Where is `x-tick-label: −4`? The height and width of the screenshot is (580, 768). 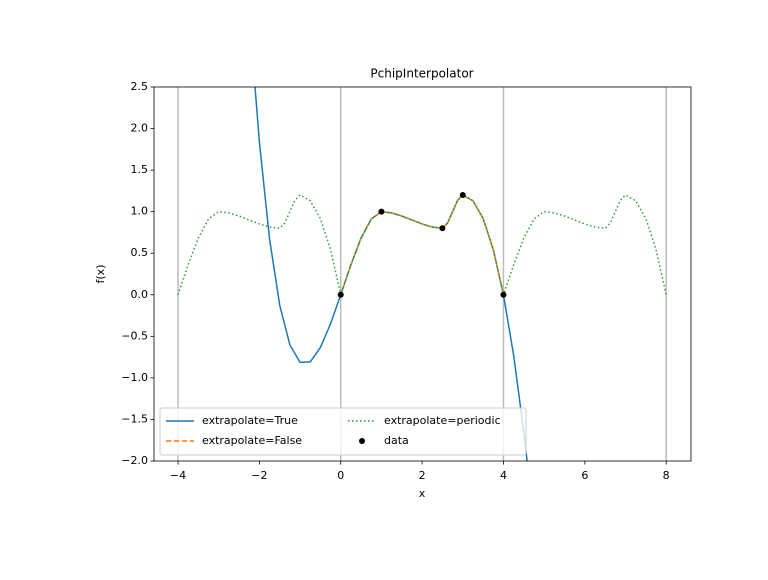
x-tick-label: −4 is located at coordinates (178, 475).